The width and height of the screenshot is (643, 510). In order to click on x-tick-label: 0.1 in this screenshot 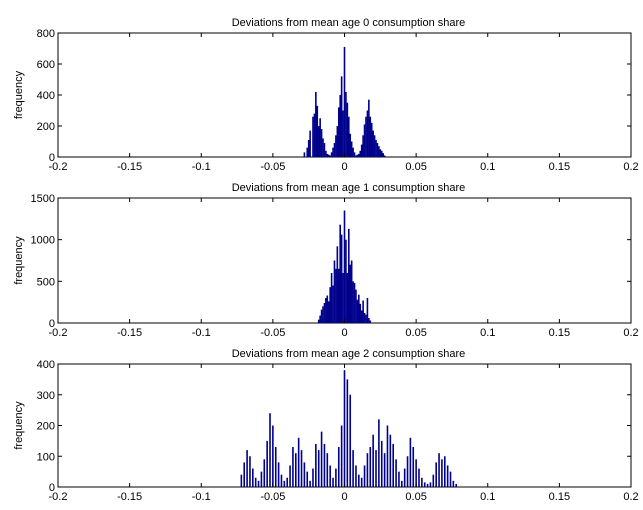, I will do `click(487, 167)`.